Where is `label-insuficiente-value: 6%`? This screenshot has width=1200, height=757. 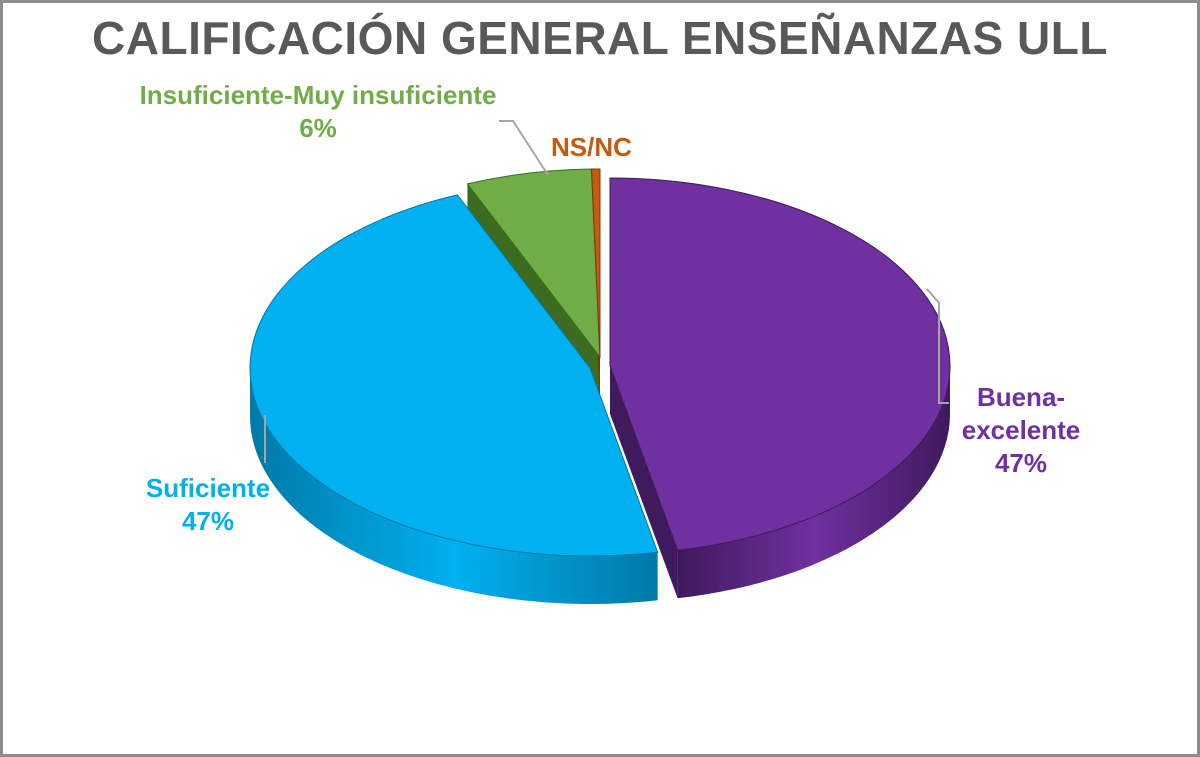 label-insuficiente-value: 6% is located at coordinates (318, 128).